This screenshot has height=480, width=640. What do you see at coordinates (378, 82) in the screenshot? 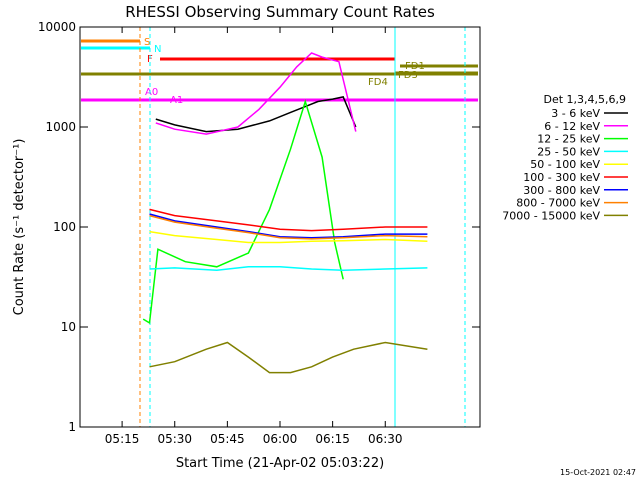
I see `flag-bar-label: FD4` at bounding box center [378, 82].